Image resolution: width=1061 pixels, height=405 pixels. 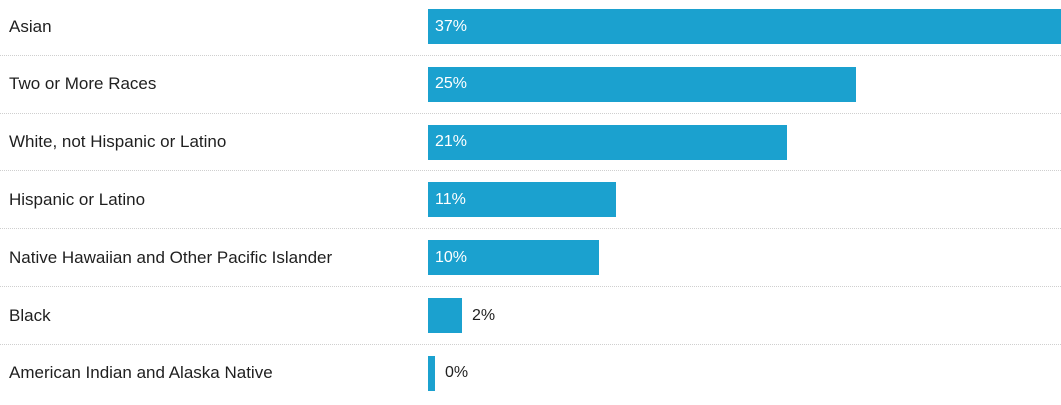 What do you see at coordinates (457, 373) in the screenshot?
I see `value-label: 0%` at bounding box center [457, 373].